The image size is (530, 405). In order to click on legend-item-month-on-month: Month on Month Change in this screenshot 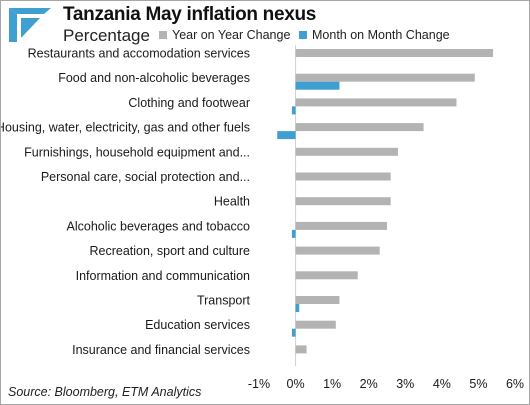, I will do `click(374, 35)`.